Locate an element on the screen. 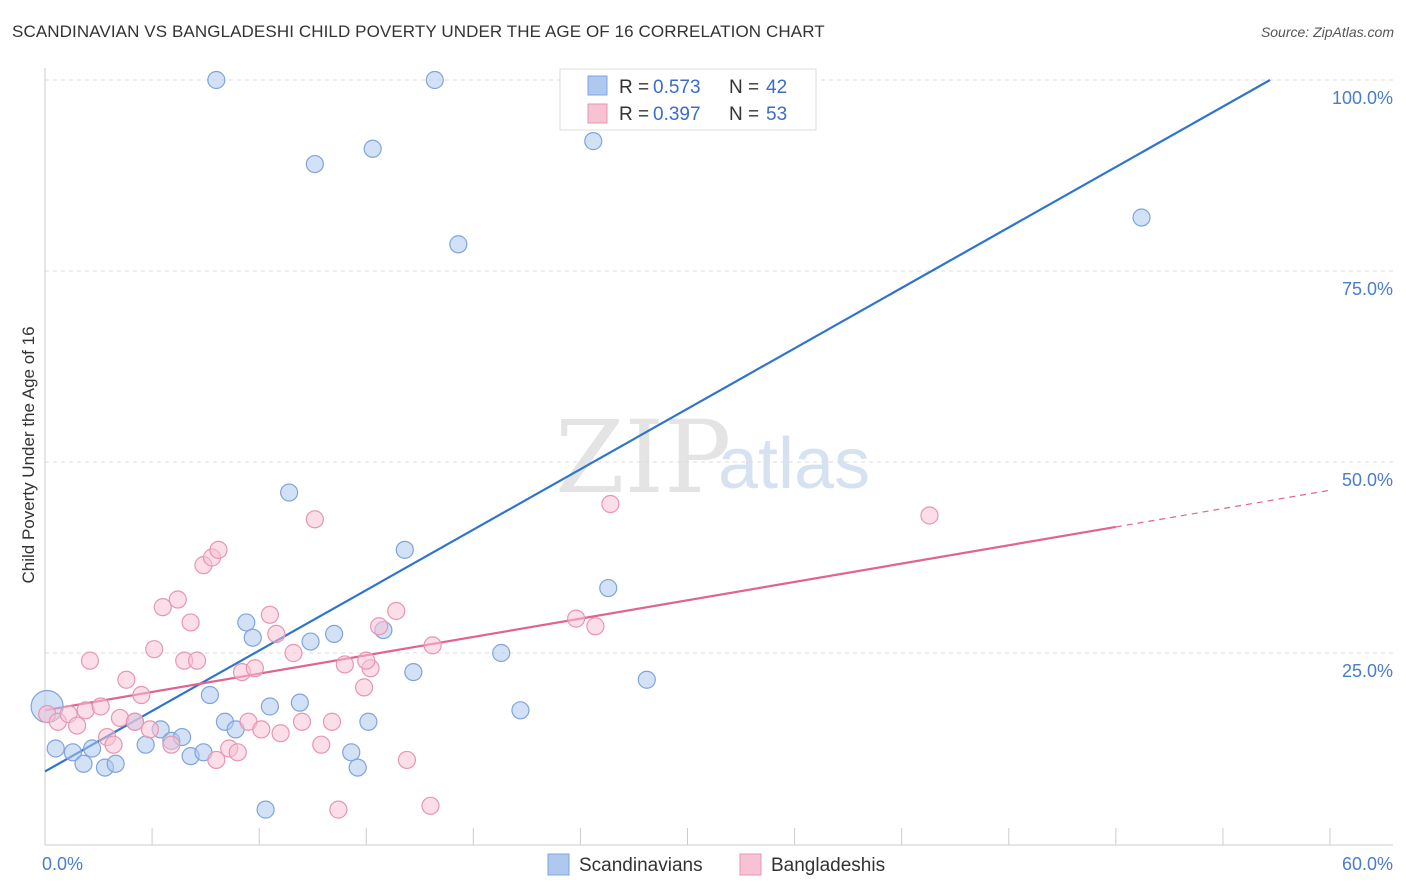  legend-swatch-scandinavians is located at coordinates (597, 85).